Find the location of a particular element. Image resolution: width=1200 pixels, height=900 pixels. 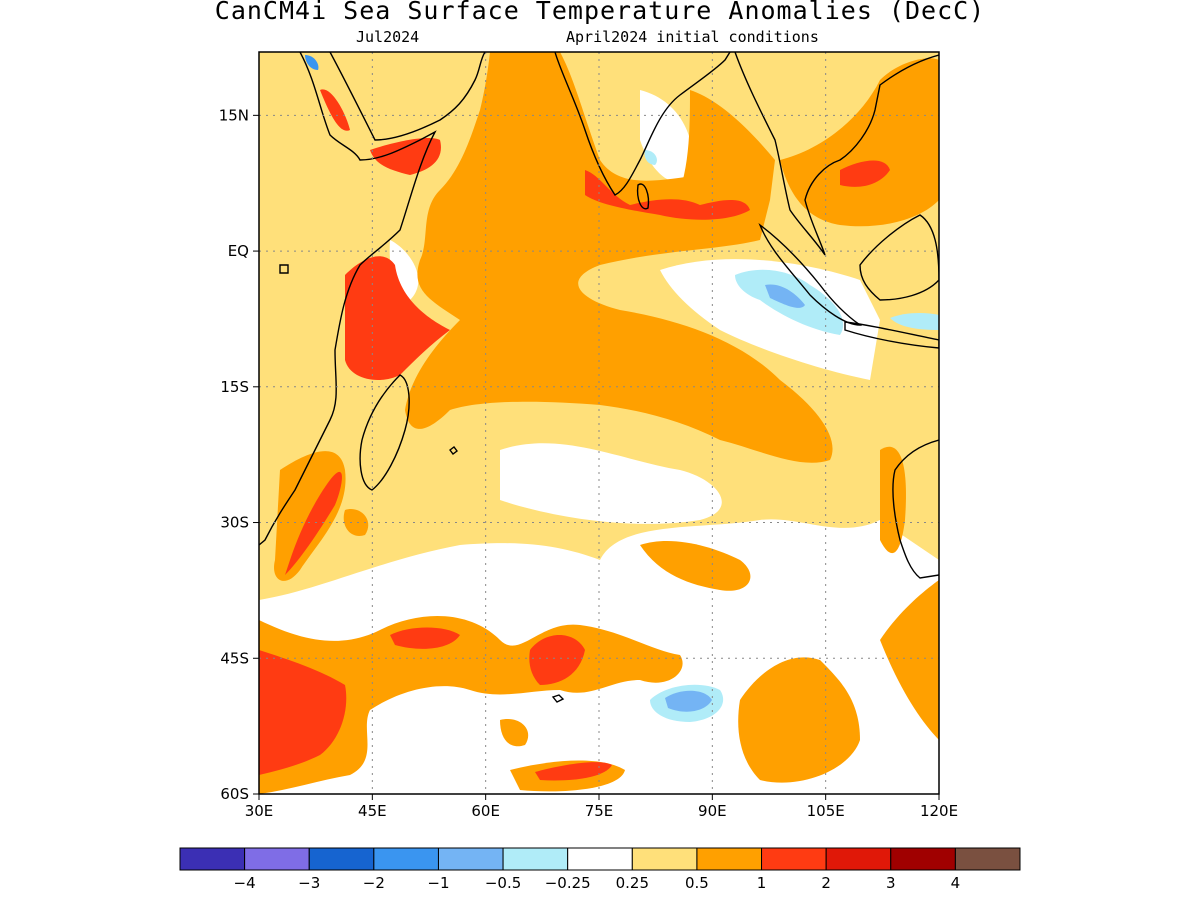

coastline-kerguelen is located at coordinates (558, 698).